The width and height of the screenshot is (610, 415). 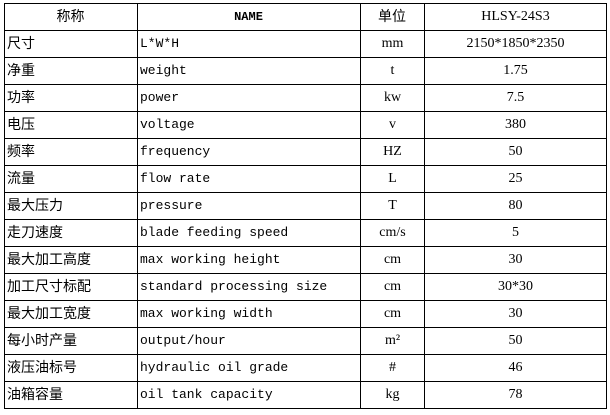 What do you see at coordinates (71, 314) in the screenshot?
I see `row-name-cn: 最大加工宽度` at bounding box center [71, 314].